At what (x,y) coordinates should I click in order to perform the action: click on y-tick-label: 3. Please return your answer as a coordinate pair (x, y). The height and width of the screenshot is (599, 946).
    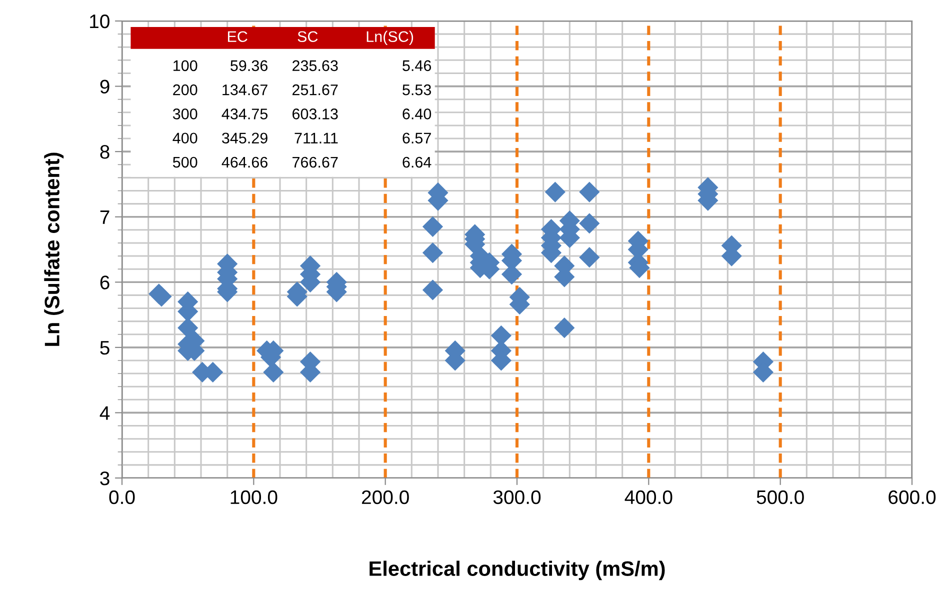
    Looking at the image, I should click on (105, 478).